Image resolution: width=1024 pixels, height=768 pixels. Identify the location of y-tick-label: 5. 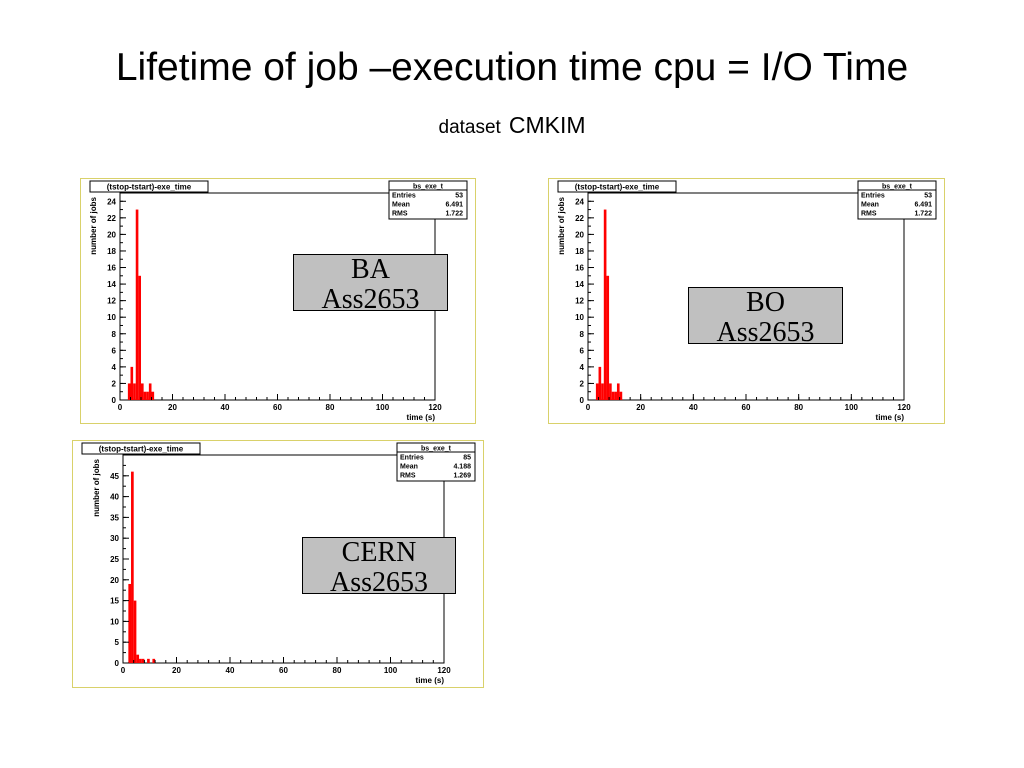
(117, 642).